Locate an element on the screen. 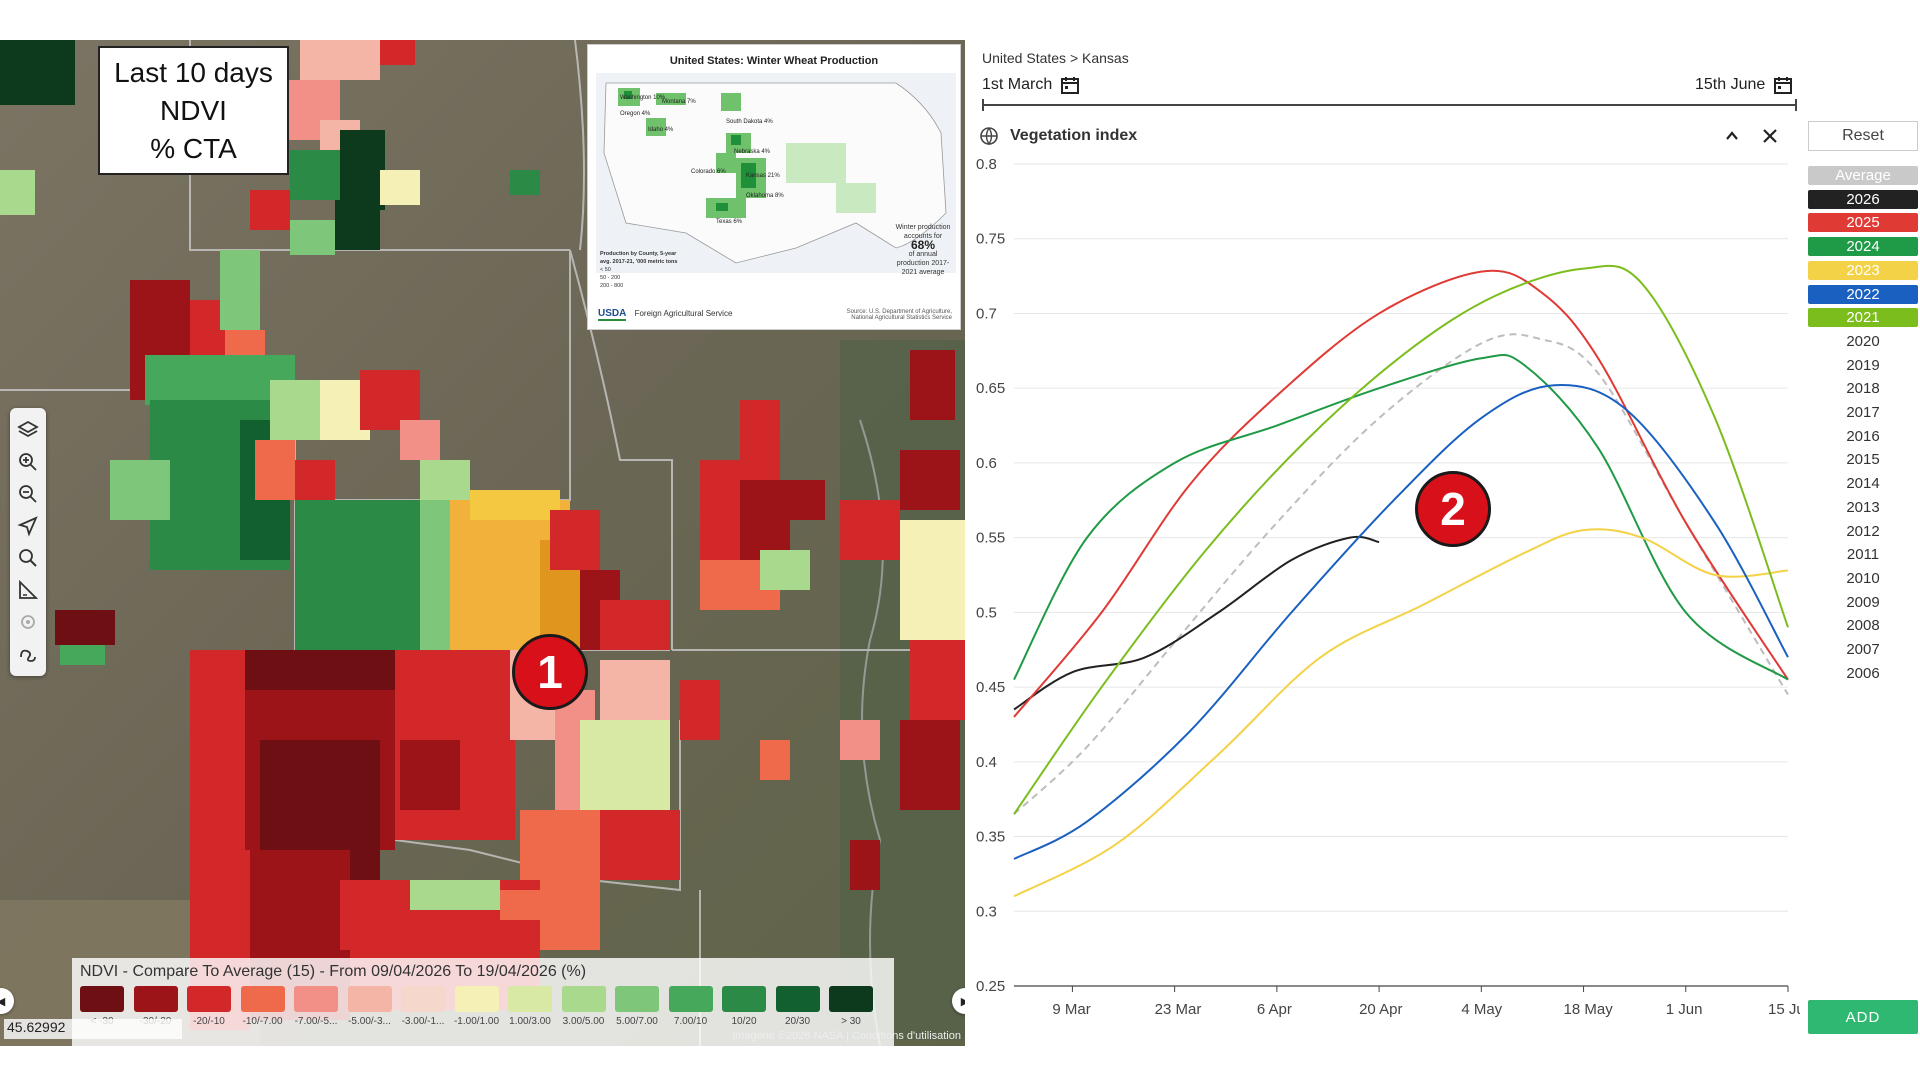 The width and height of the screenshot is (1920, 1080). zoom-out-icon is located at coordinates (28, 494).